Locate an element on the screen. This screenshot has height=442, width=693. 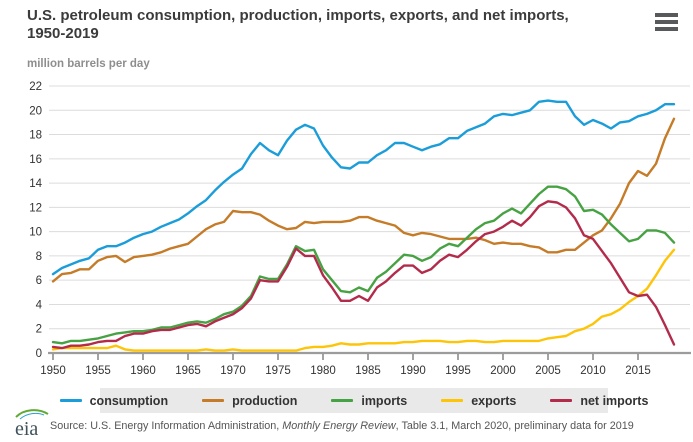
legend-label: net imports is located at coordinates (614, 400).